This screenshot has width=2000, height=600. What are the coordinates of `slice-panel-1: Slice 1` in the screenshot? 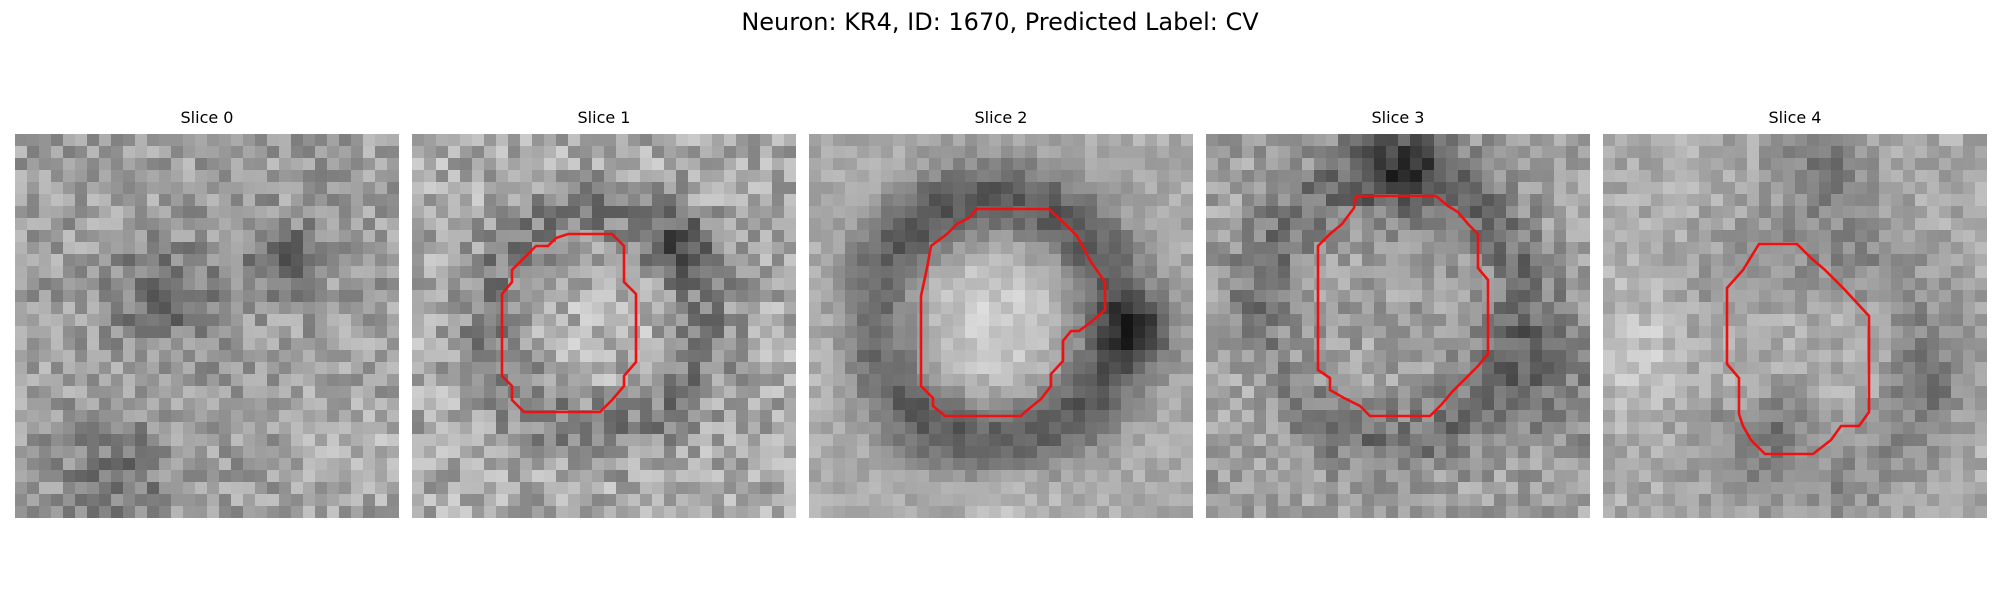 It's located at (604, 313).